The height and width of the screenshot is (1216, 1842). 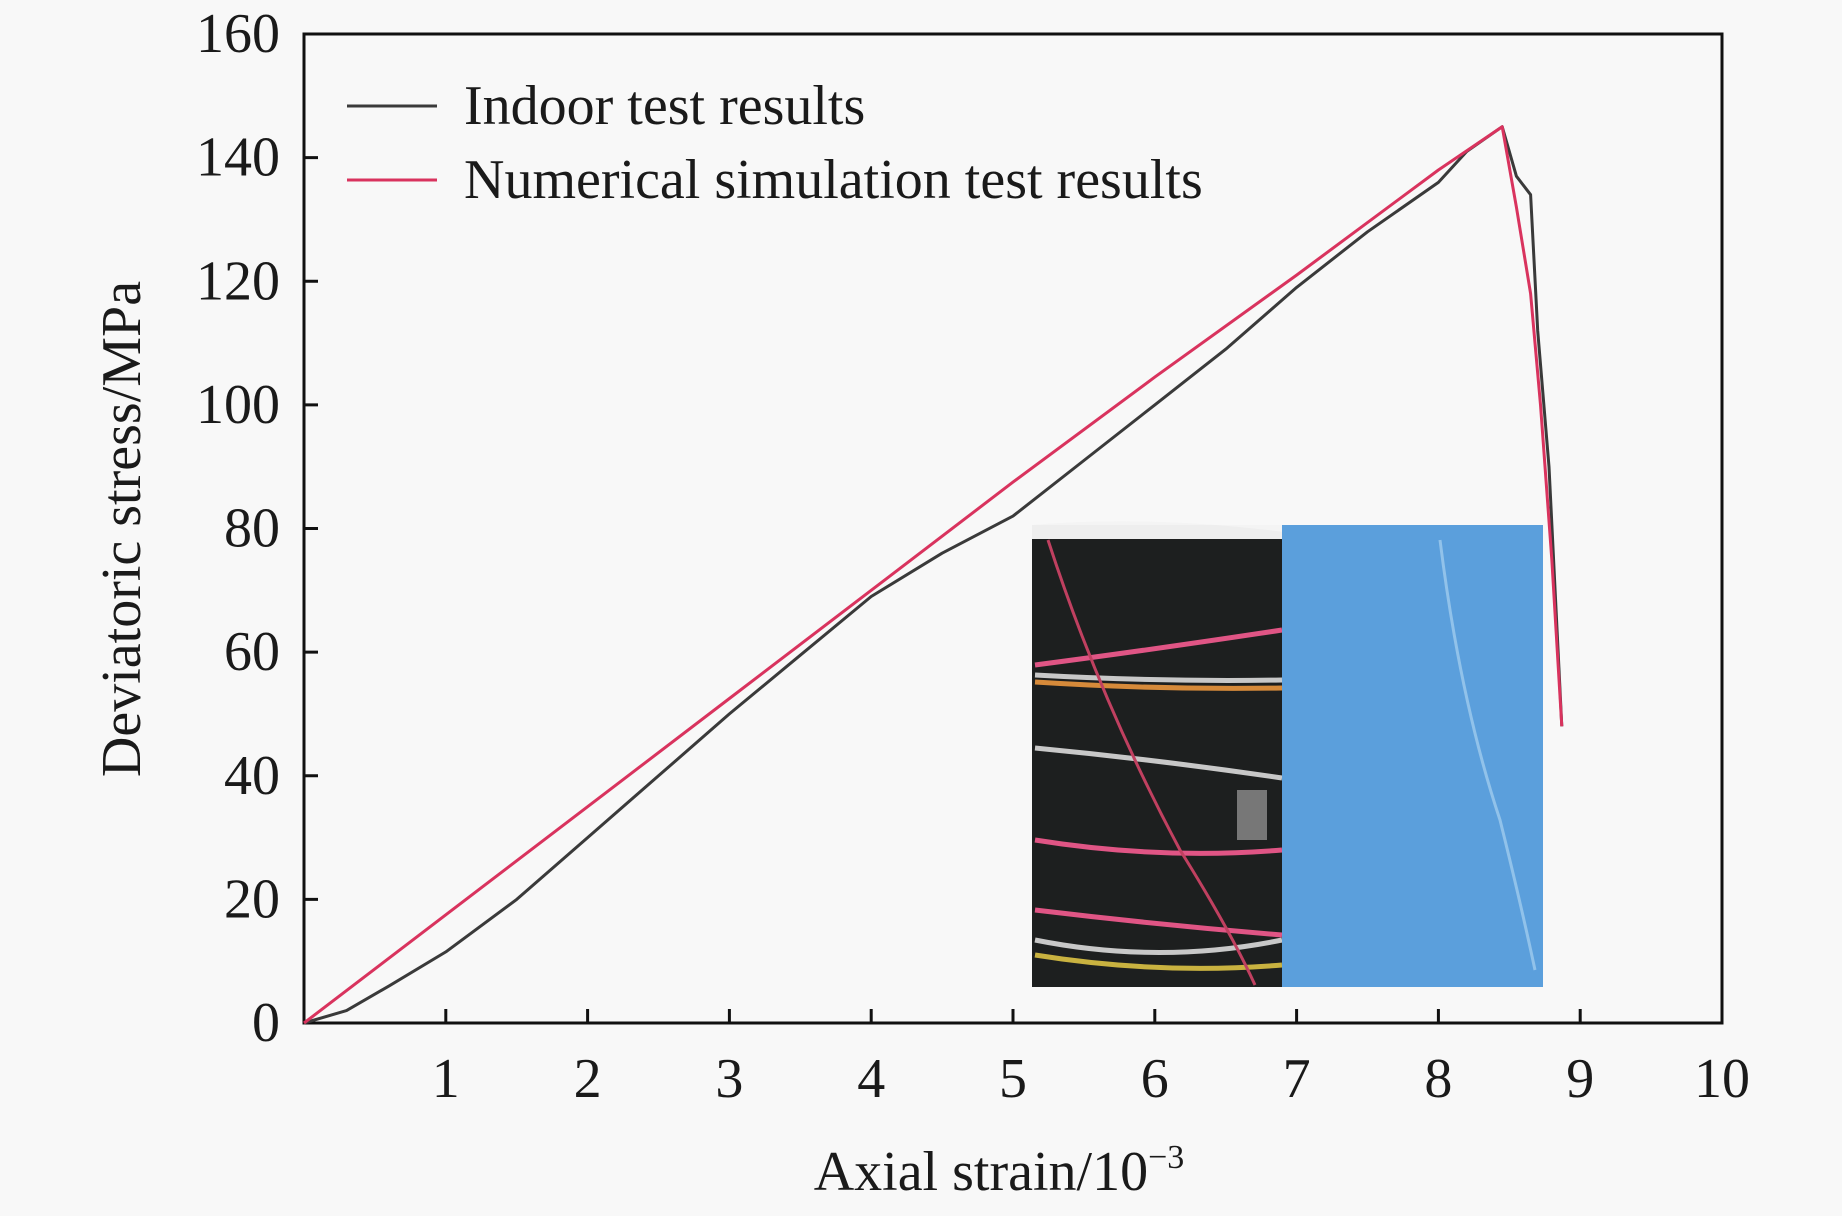 I want to click on legend-label-indoor: Indoor test results, so click(x=664, y=106).